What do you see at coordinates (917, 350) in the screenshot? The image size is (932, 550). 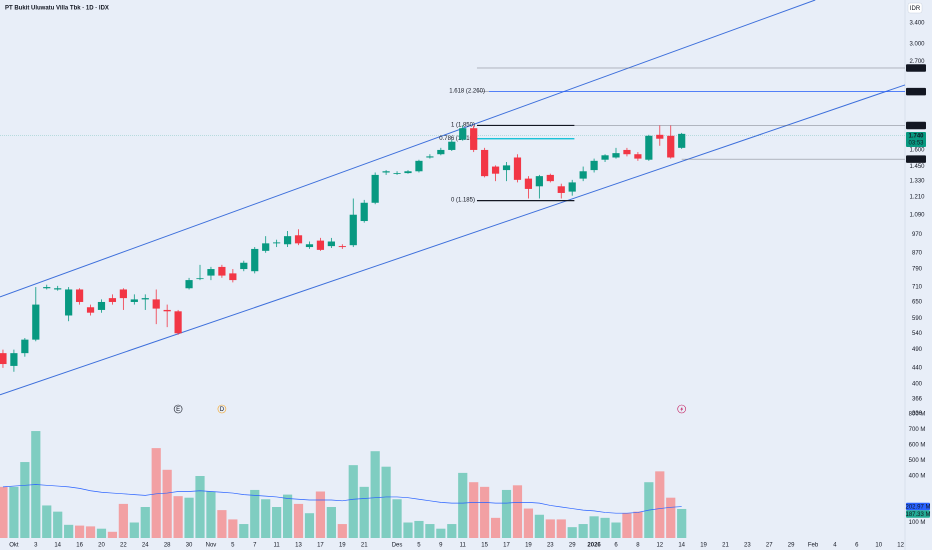 I see `y-tick-label: 490` at bounding box center [917, 350].